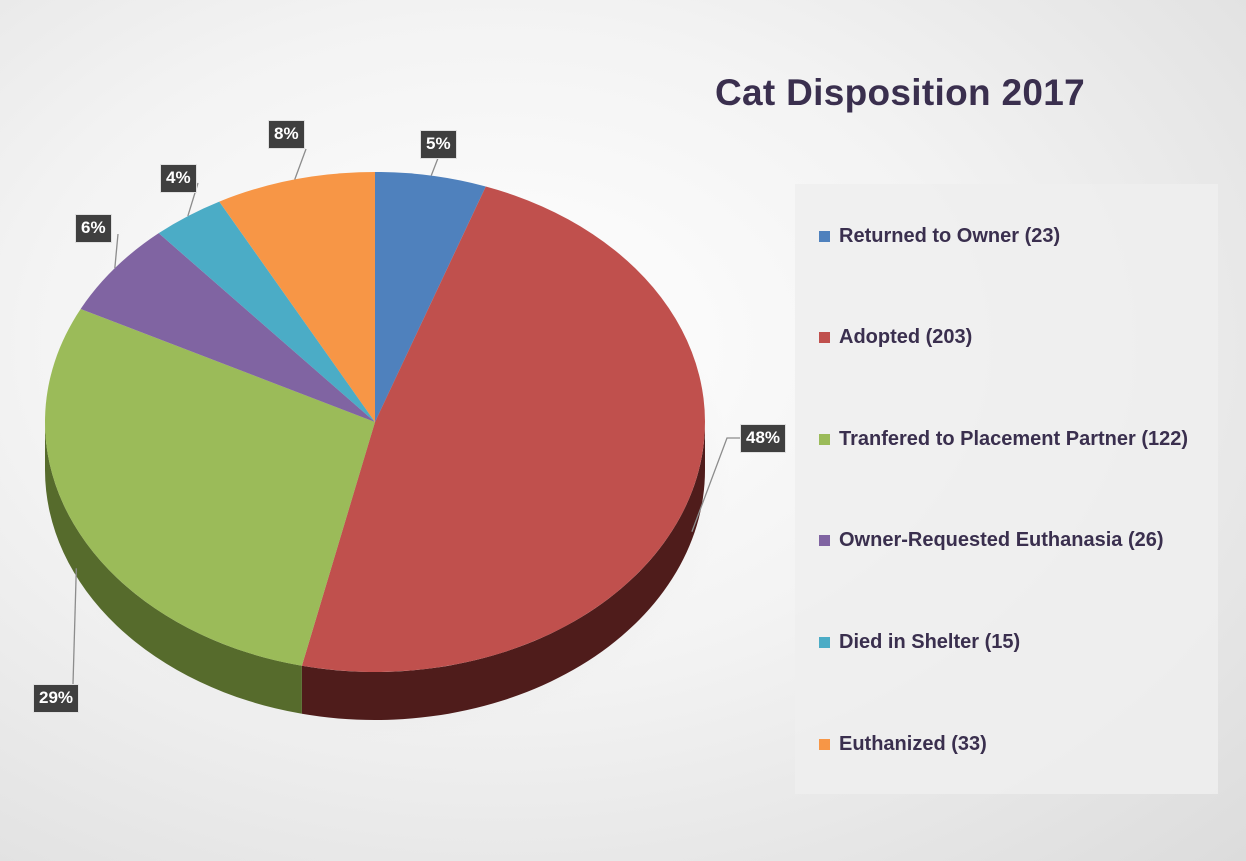  What do you see at coordinates (286, 134) in the screenshot?
I see `data-label-euthanized: 8%` at bounding box center [286, 134].